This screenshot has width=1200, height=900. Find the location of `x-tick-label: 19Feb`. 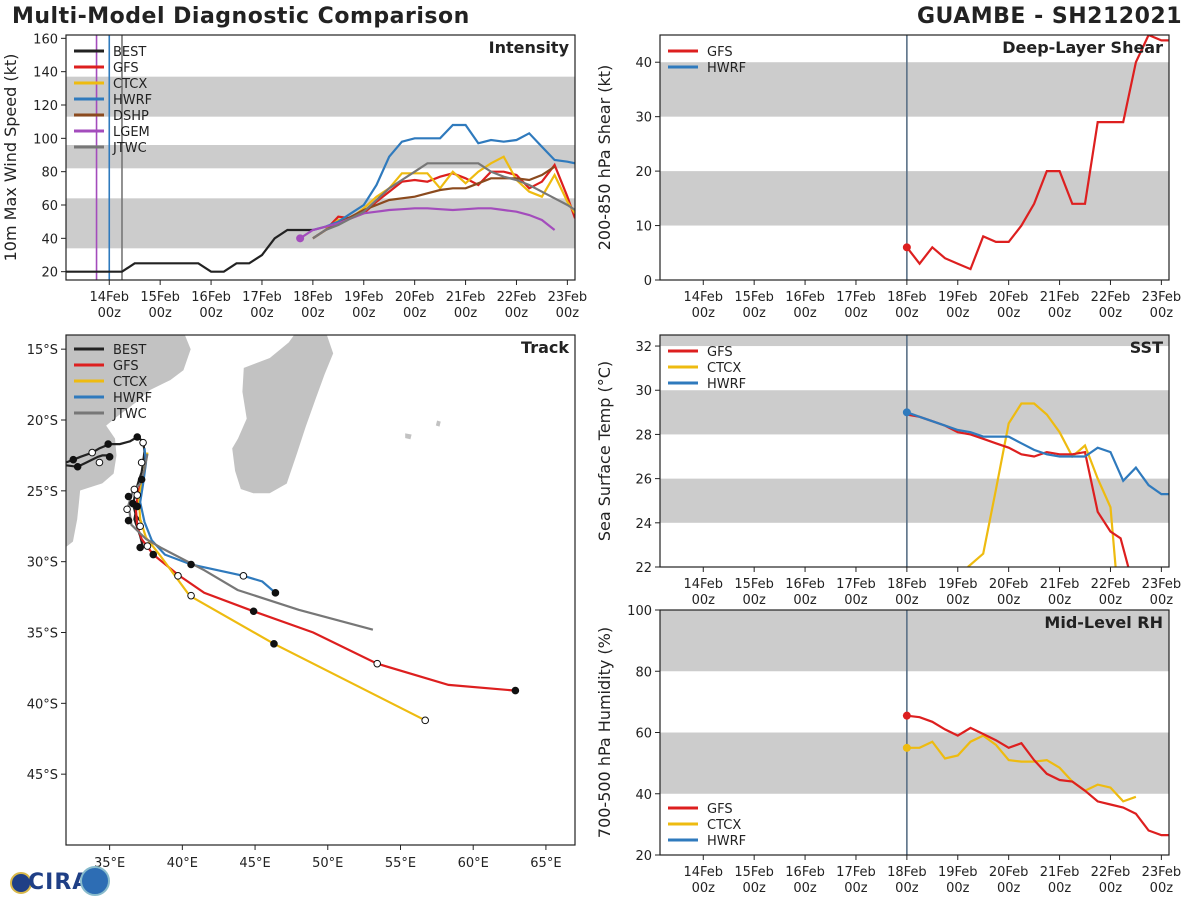

x-tick-label: 19Feb is located at coordinates (958, 584).